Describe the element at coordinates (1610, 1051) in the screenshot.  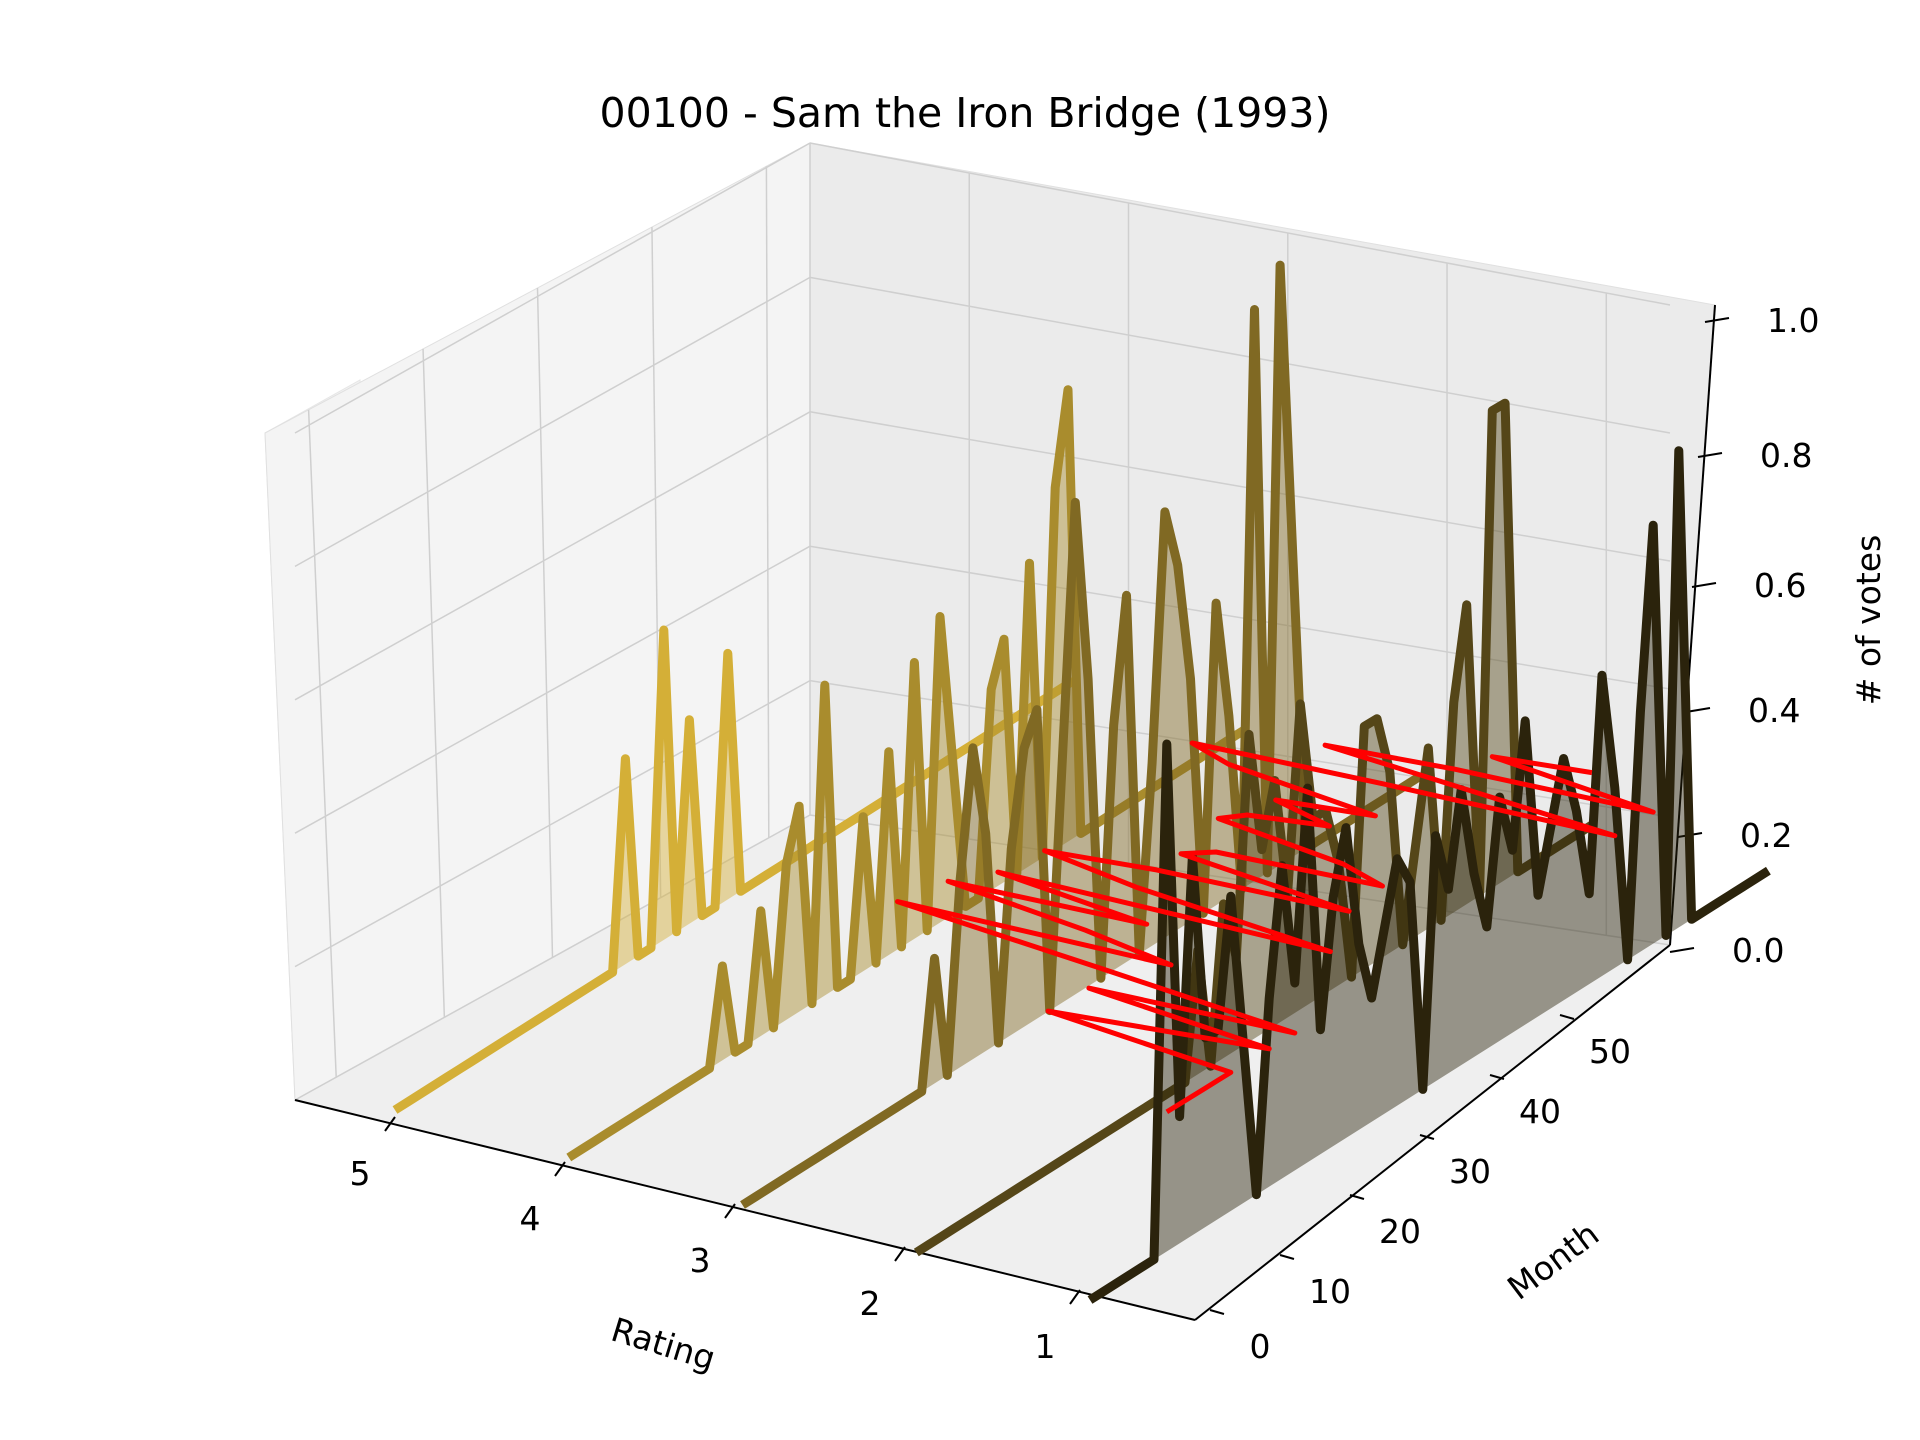
I see `y-tick-label: 50` at that location.